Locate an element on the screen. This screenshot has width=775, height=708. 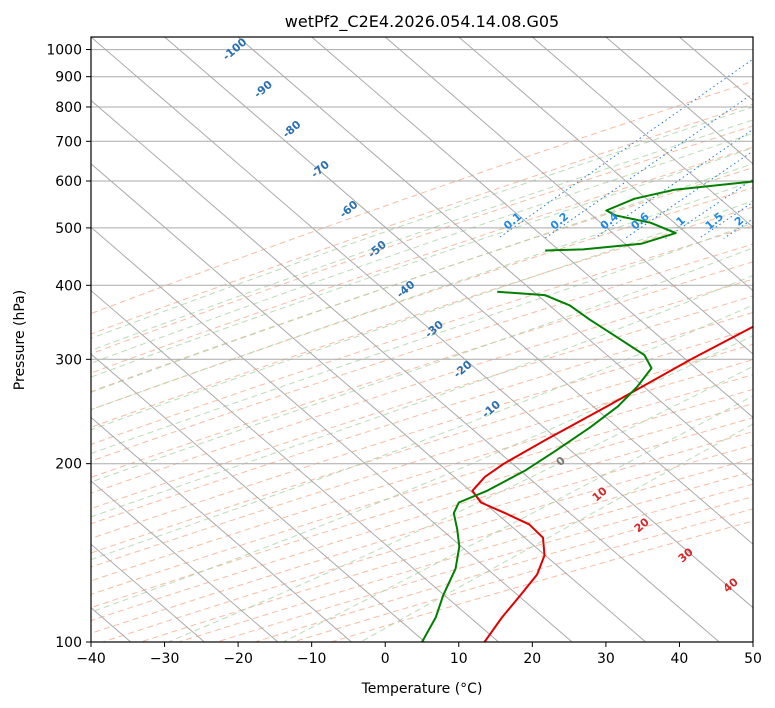
x-tick-label: −20 is located at coordinates (238, 659).